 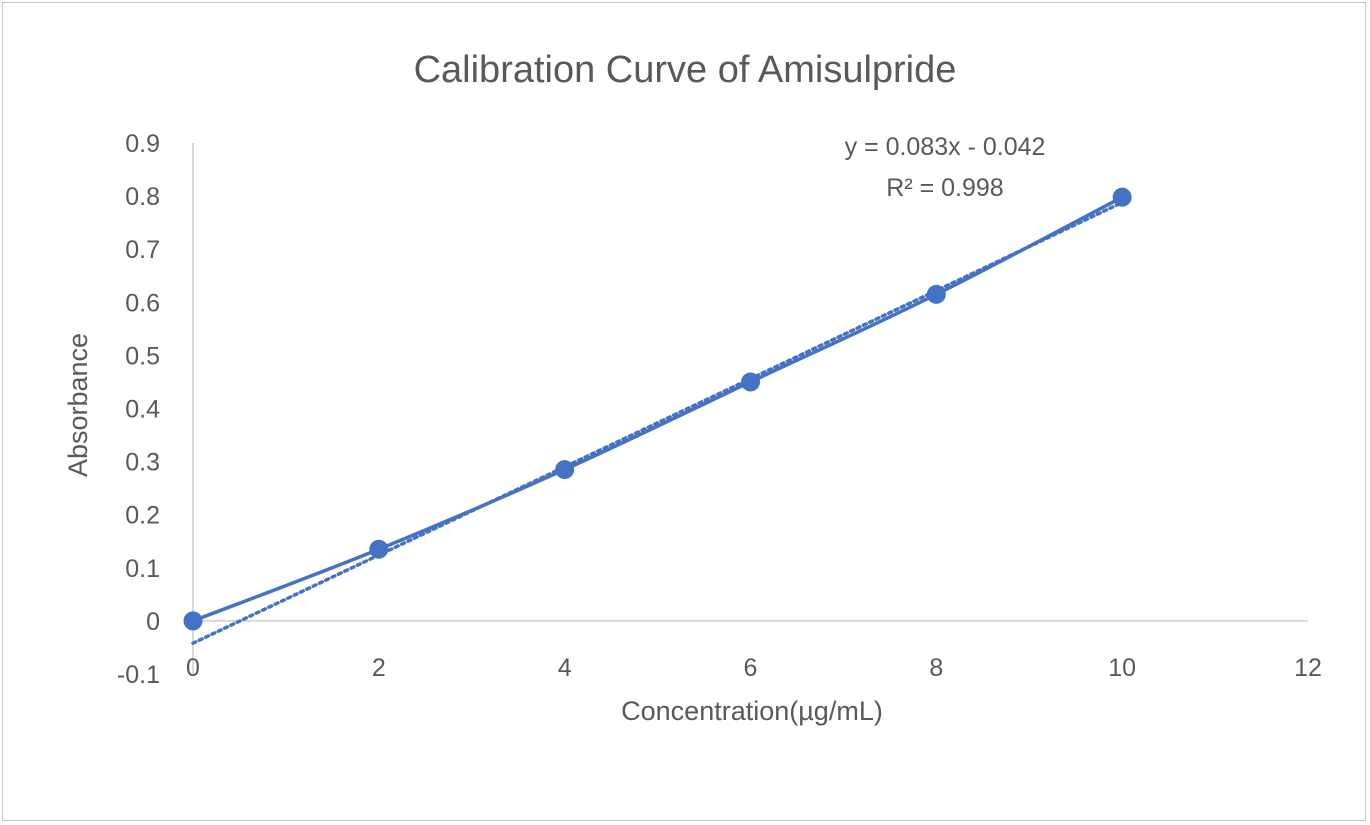 I want to click on x-tick-label: 6, so click(x=751, y=668).